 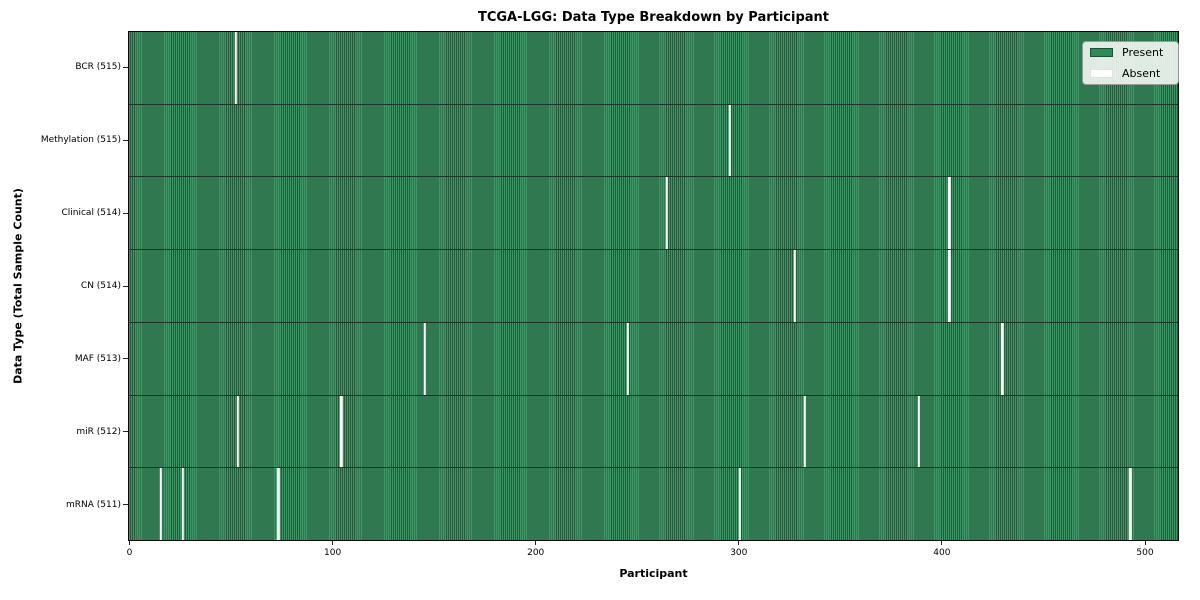 What do you see at coordinates (653, 214) in the screenshot?
I see `heatmap-row-clinical` at bounding box center [653, 214].